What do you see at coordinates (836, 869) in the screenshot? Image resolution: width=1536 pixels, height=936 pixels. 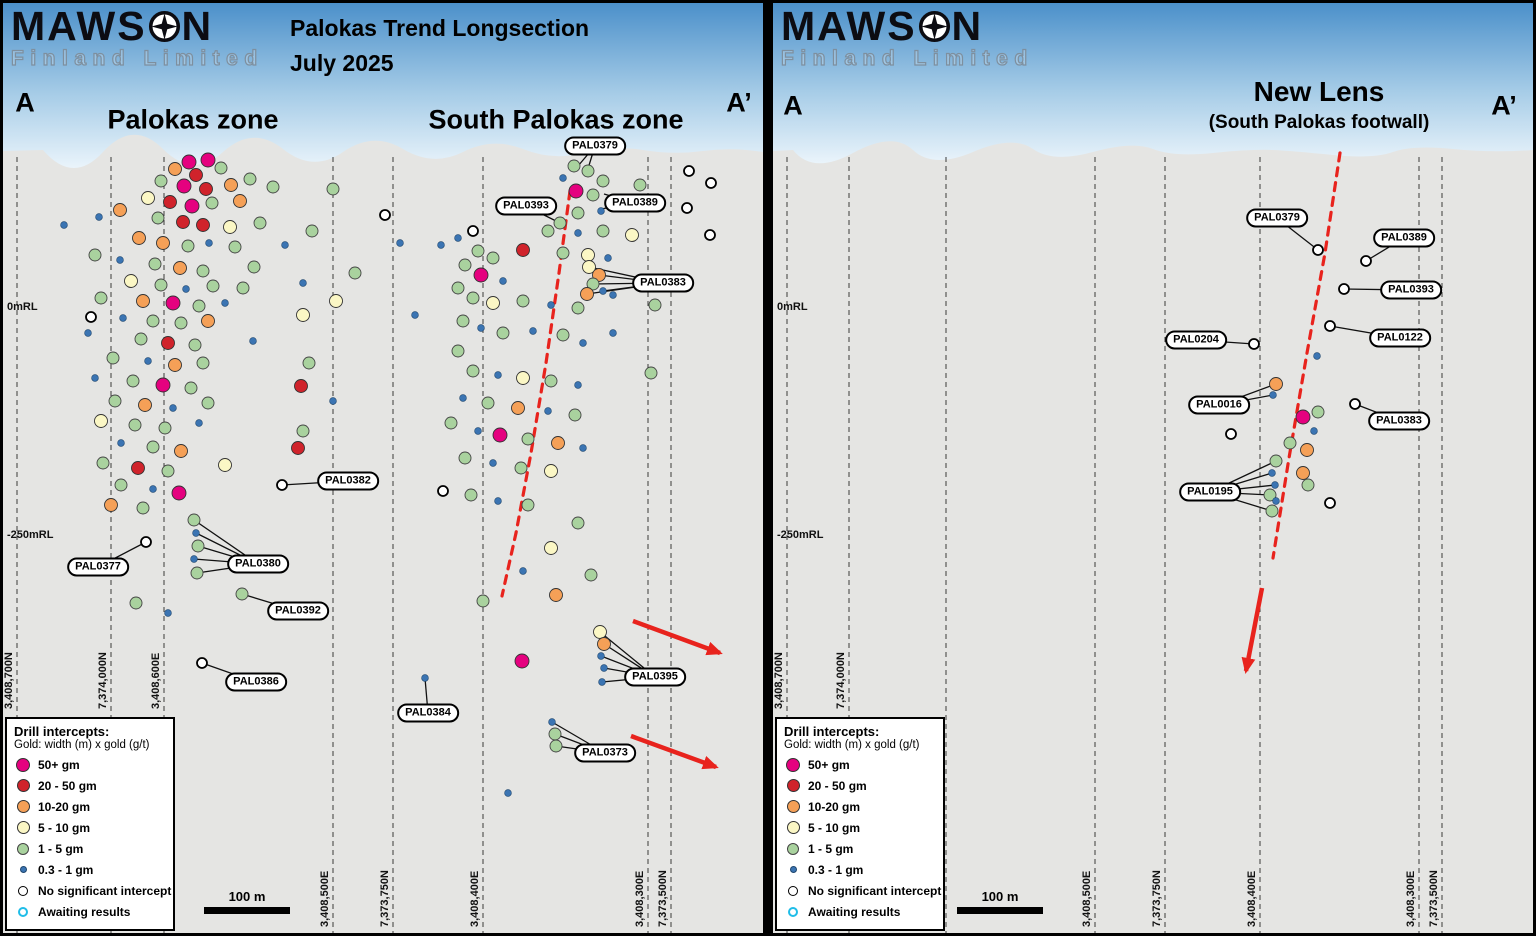 I see `legend-item-label: 0.3 - 1 gm` at bounding box center [836, 869].